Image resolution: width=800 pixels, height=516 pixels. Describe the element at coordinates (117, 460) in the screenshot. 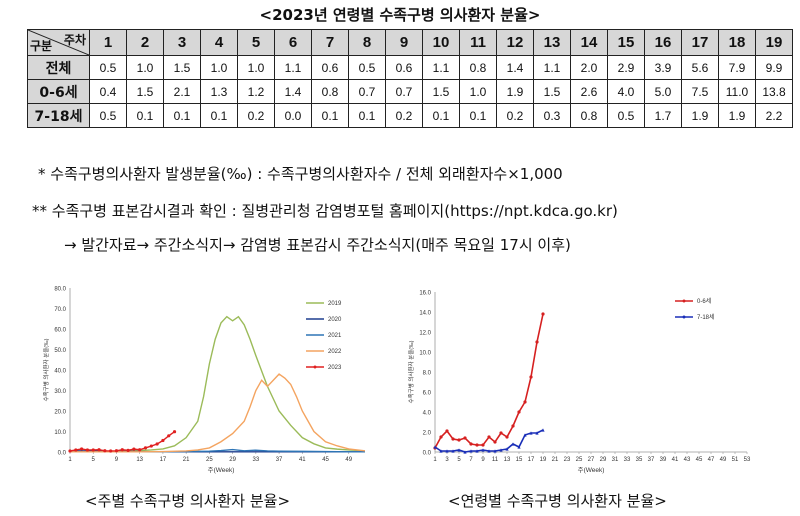

I see `x-tick-label: 9` at that location.